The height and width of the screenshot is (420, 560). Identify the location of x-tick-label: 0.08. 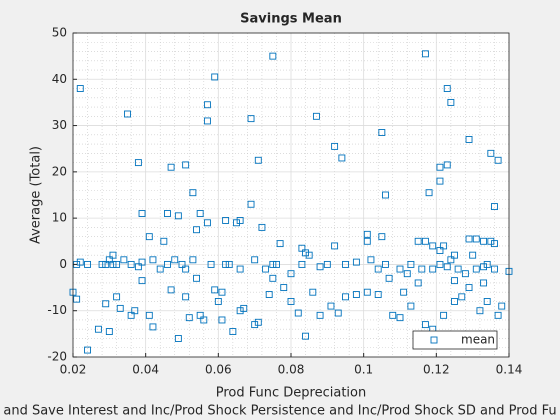
(291, 370).